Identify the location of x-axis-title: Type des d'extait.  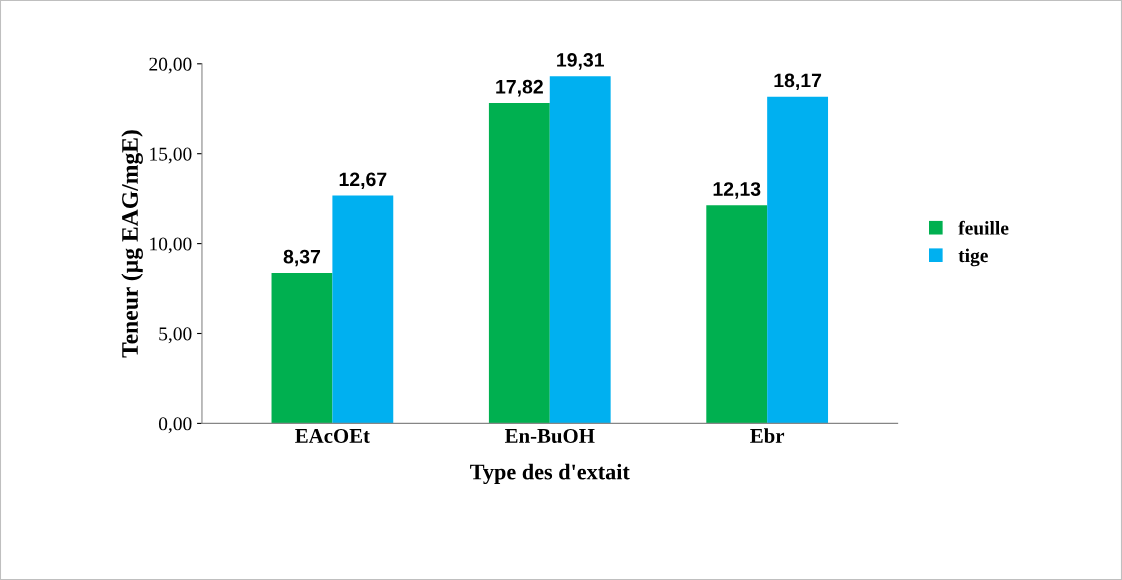
(550, 474).